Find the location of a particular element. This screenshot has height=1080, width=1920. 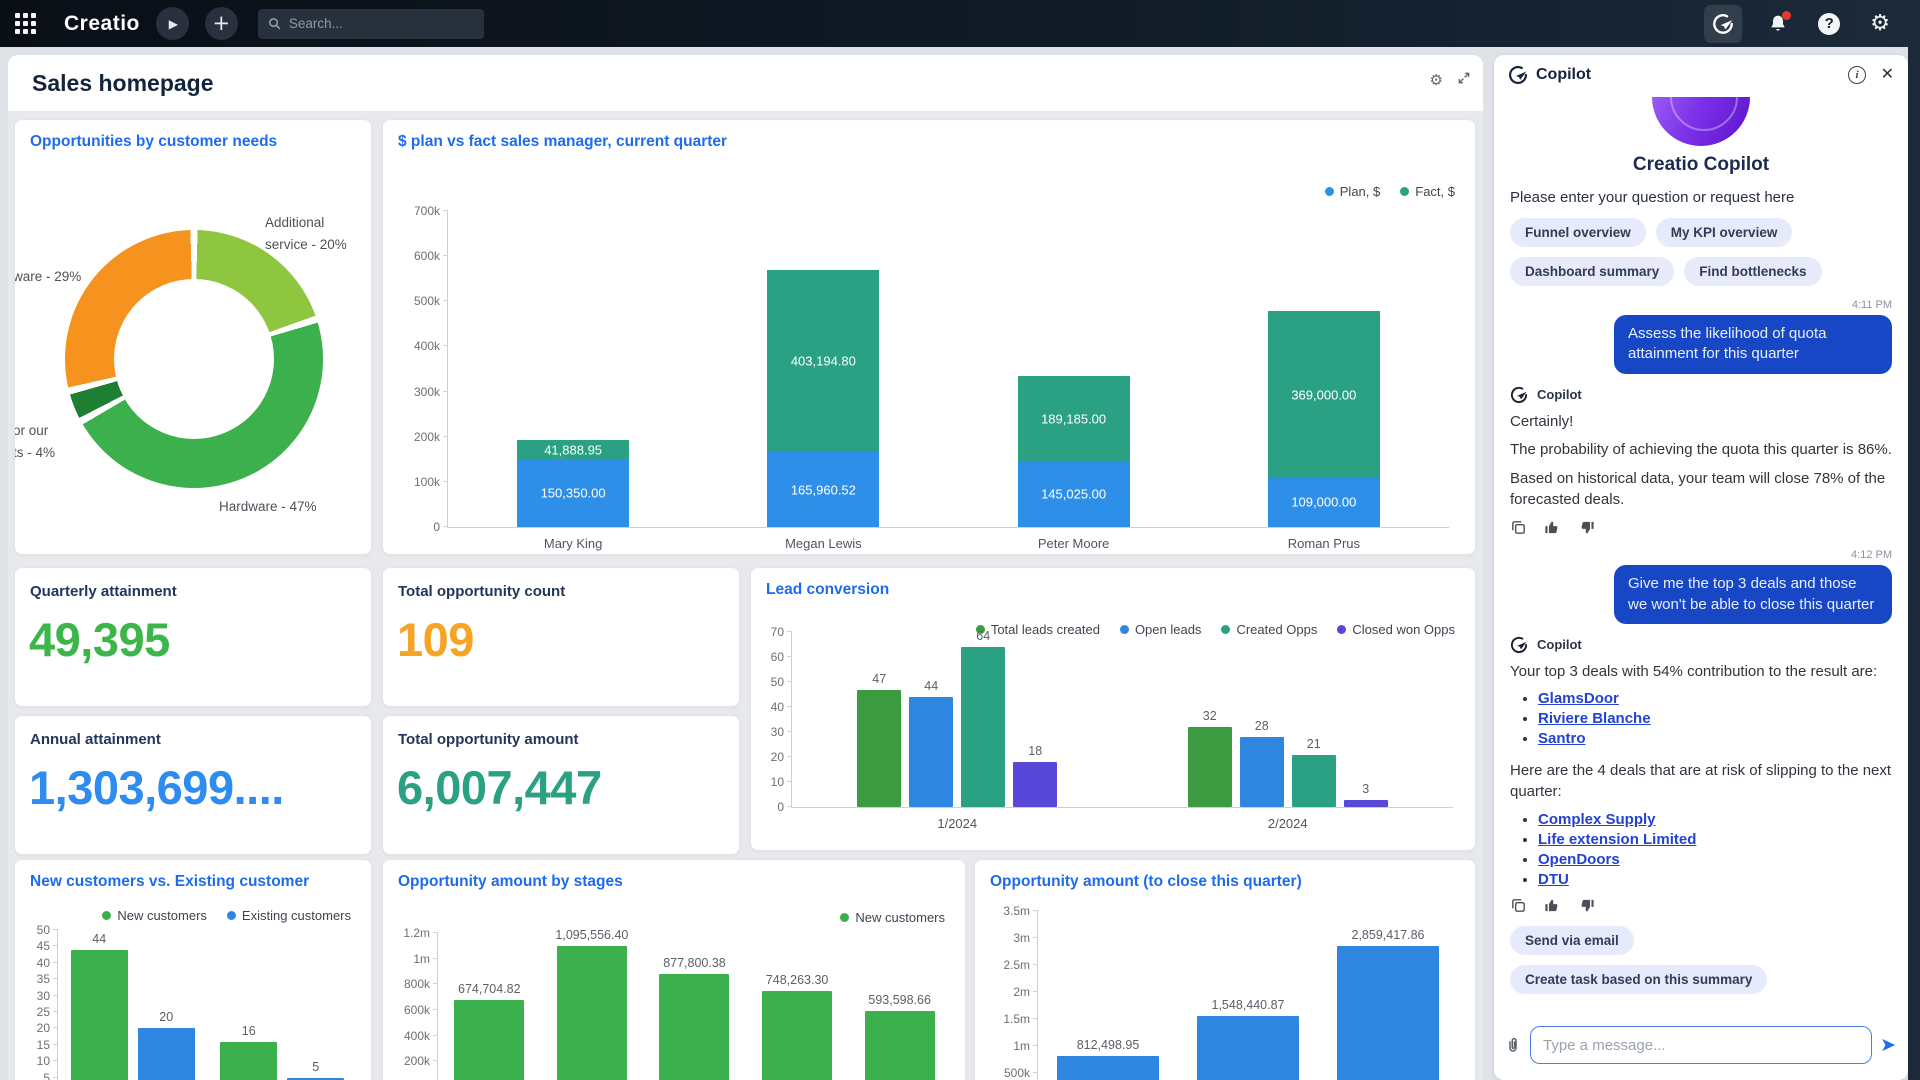

copilot-bot-name: Creatio Copilot is located at coordinates (1701, 164).